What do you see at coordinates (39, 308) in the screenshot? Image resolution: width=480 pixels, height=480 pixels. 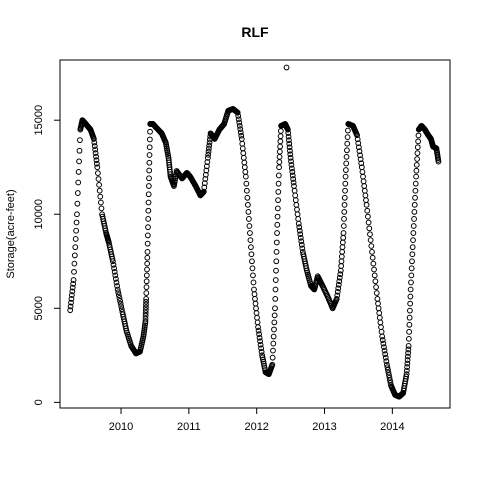 I see `y-tick-label: 5000` at bounding box center [39, 308].